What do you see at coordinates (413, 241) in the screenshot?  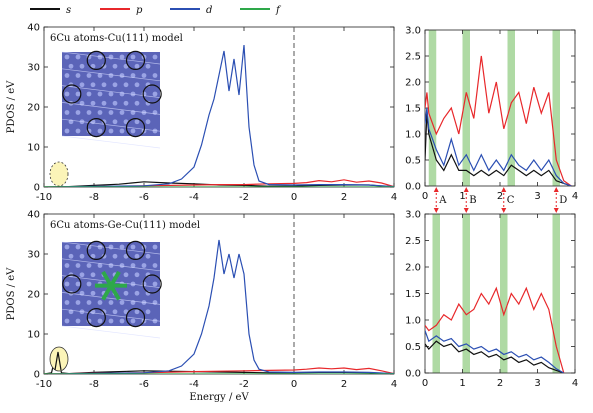 I see `y-tick-label: 2.5` at bounding box center [413, 241].